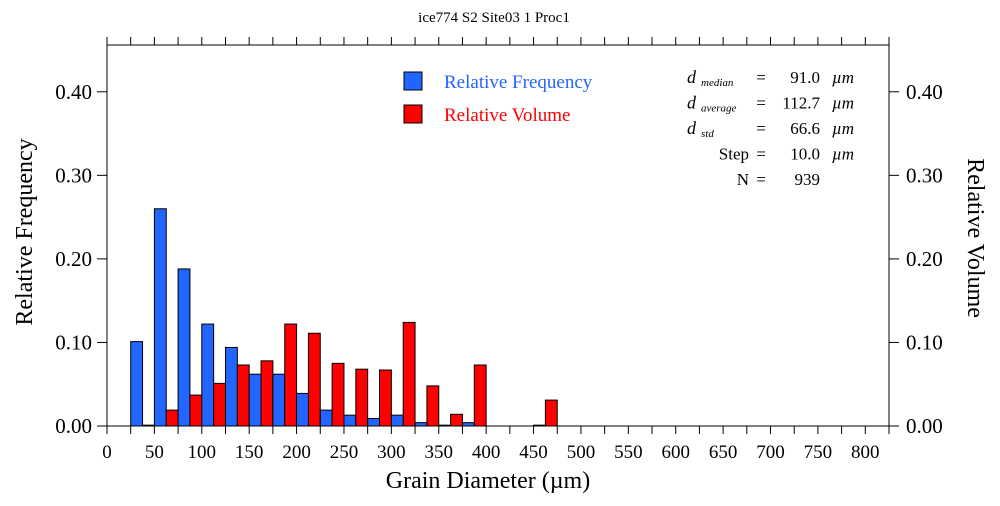  Describe the element at coordinates (865, 452) in the screenshot. I see `x-tick-label: 800` at that location.